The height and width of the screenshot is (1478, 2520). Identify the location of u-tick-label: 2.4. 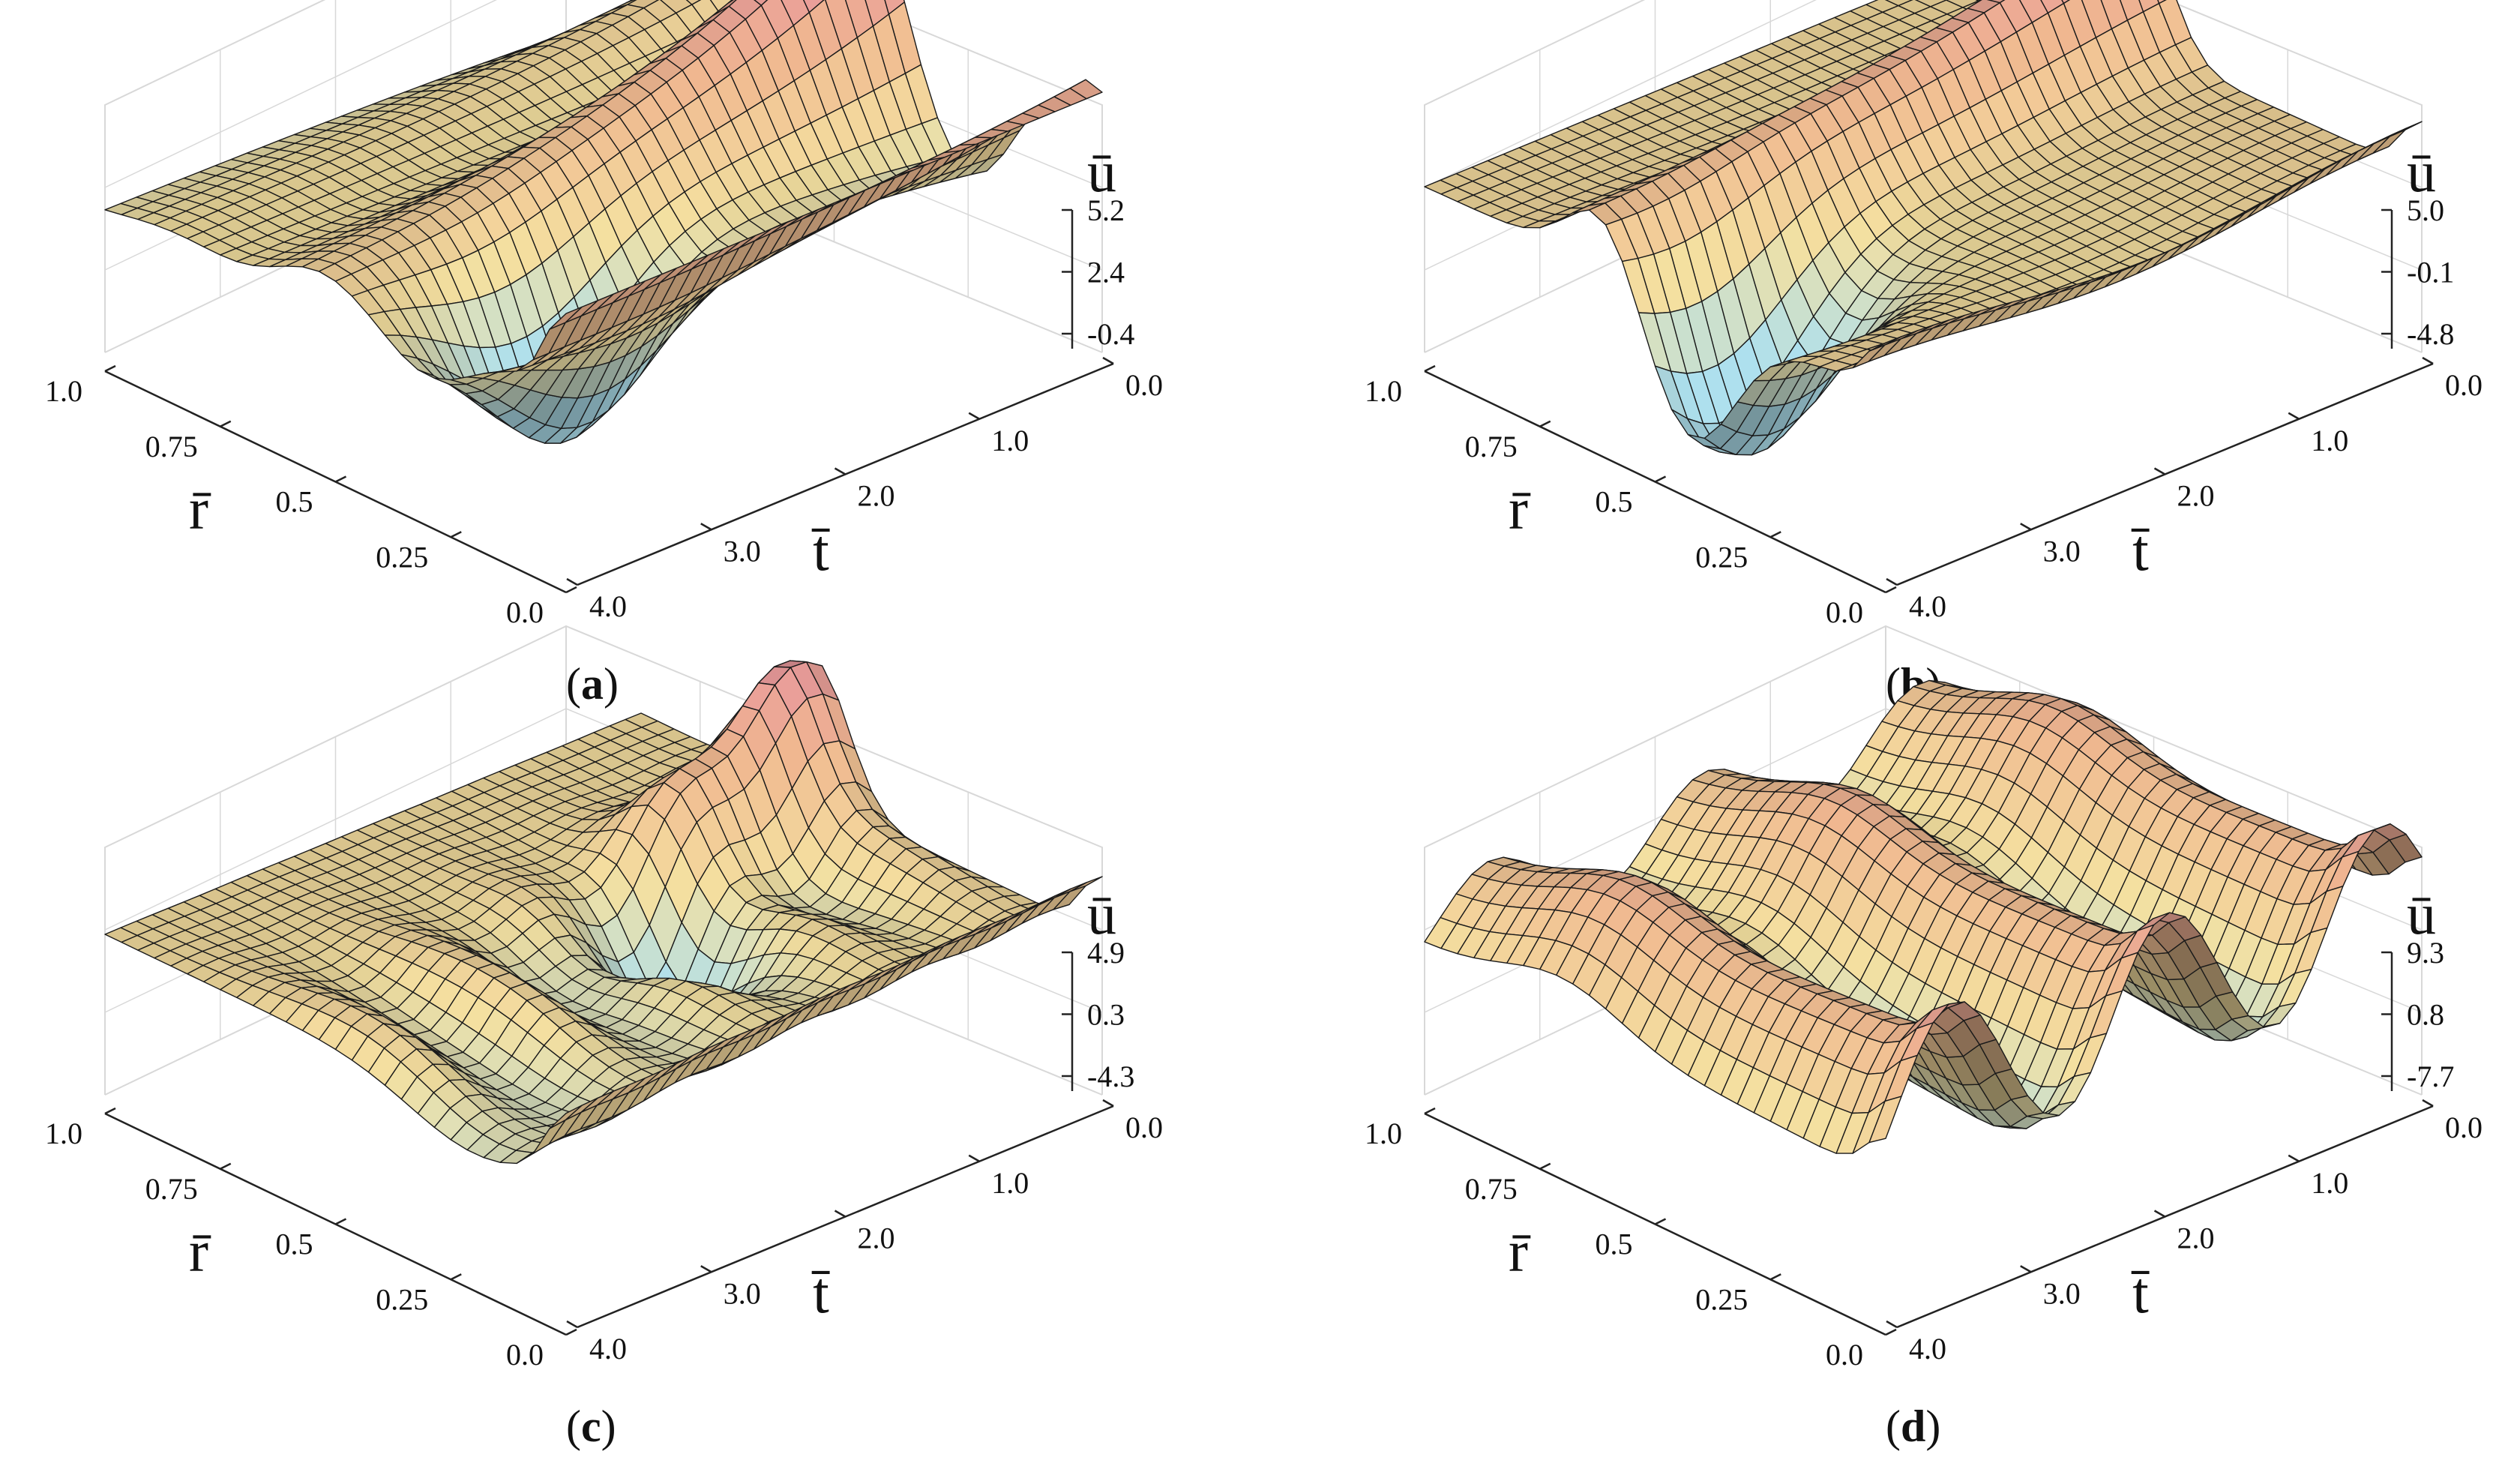
(1106, 272).